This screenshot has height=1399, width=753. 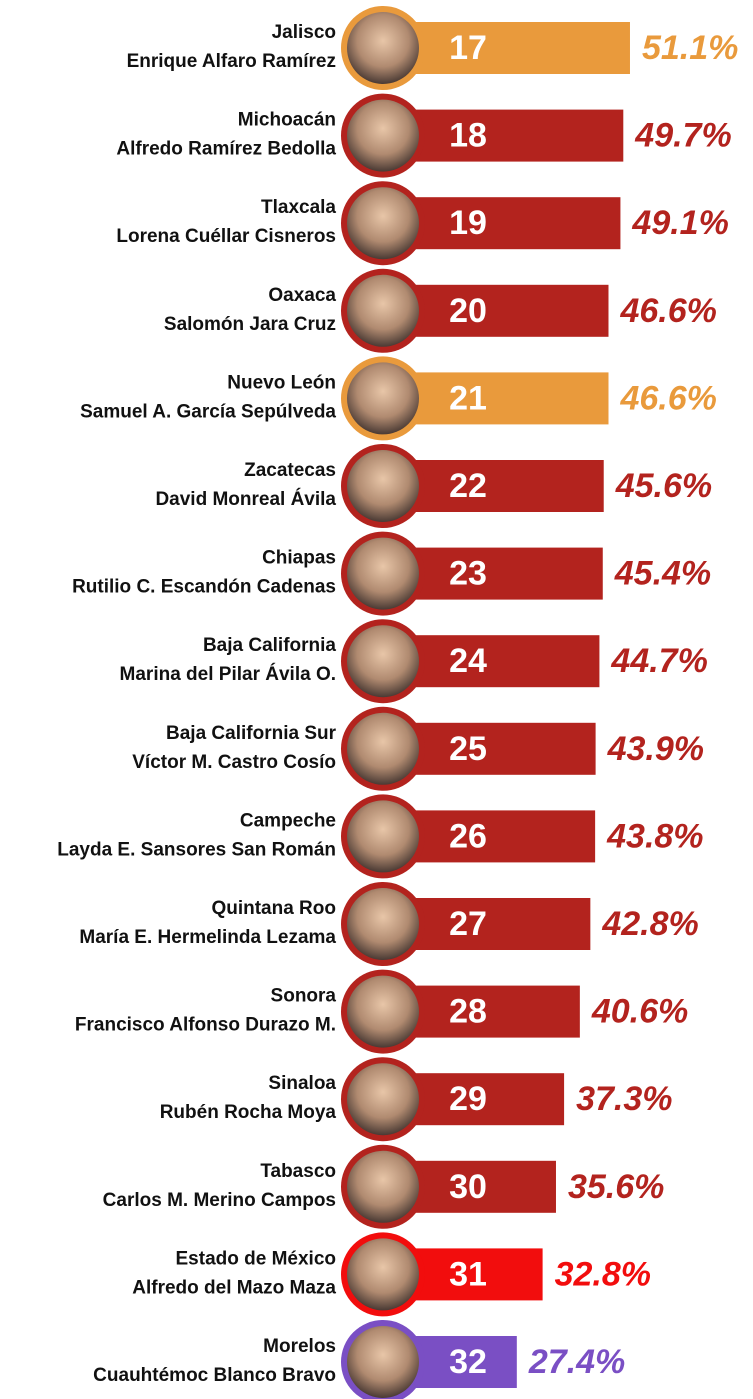 I want to click on state-label: Morelos, so click(x=299, y=1346).